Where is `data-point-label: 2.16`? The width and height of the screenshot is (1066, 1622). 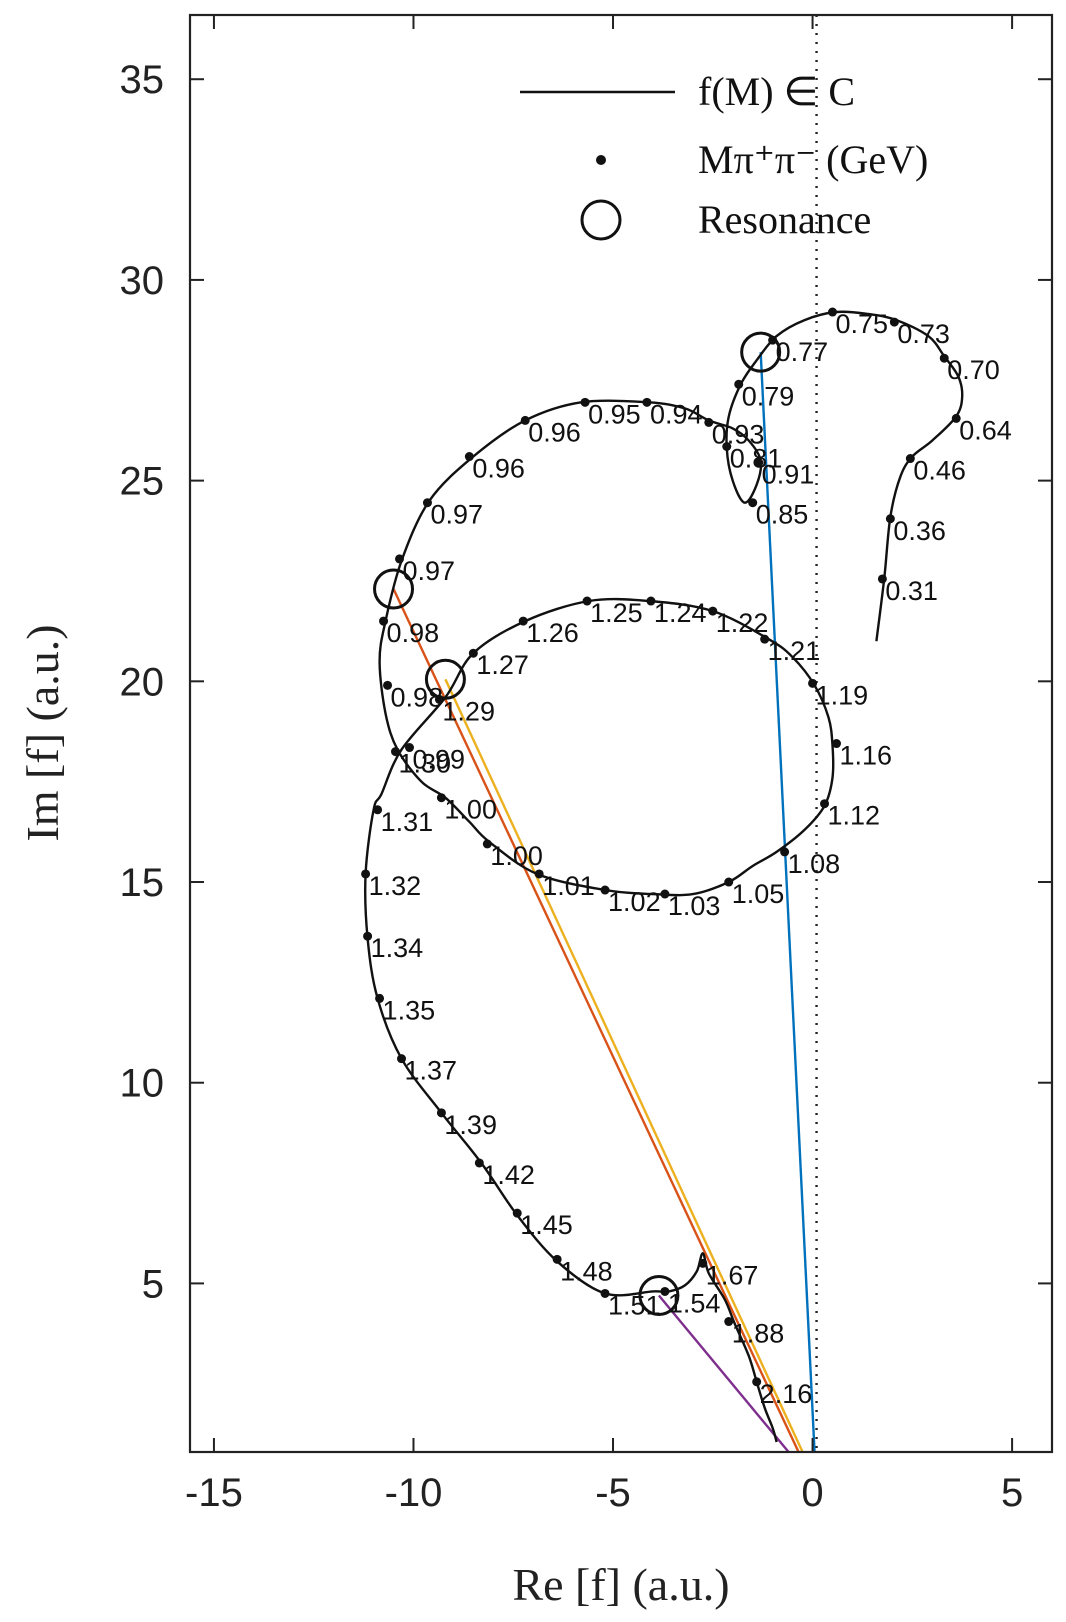 data-point-label: 2.16 is located at coordinates (786, 1394).